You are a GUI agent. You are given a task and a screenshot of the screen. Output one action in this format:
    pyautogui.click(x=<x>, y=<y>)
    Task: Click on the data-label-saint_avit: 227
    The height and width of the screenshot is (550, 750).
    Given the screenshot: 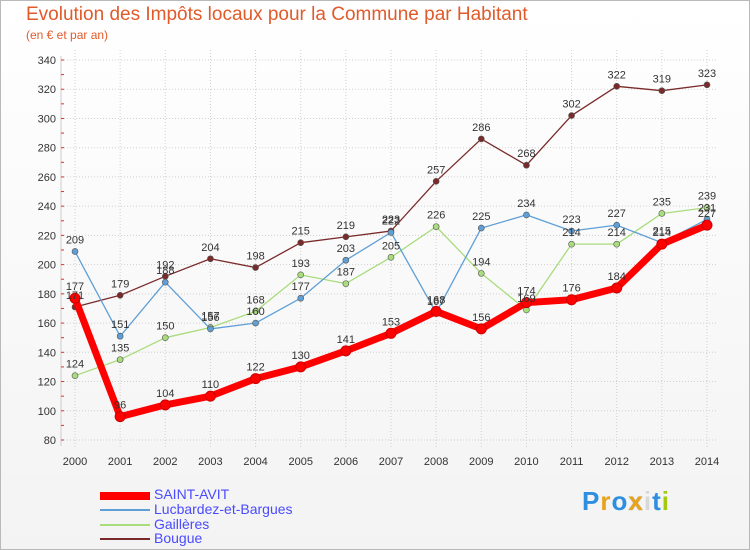 What is the action you would take?
    pyautogui.click(x=707, y=214)
    